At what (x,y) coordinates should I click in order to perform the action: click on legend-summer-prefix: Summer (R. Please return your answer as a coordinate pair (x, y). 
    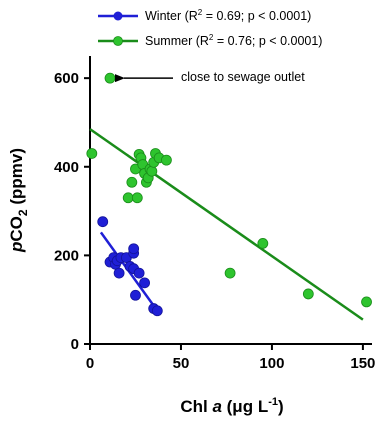
    Looking at the image, I should click on (177, 41).